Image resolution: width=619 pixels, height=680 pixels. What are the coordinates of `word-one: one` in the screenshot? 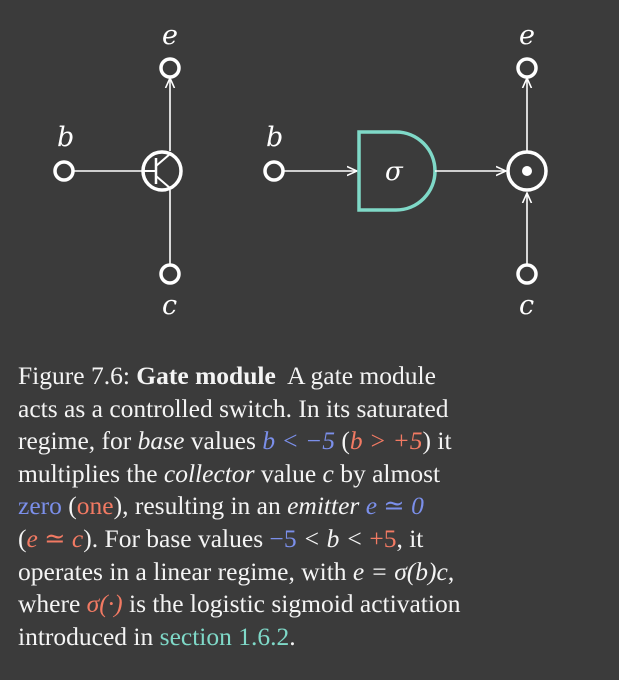 It's located at (95, 506).